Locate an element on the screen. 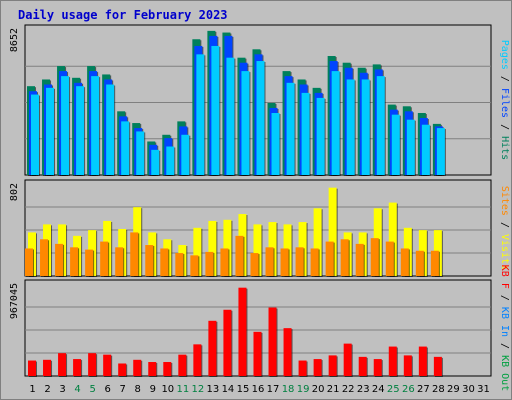  day-label-18: 18 is located at coordinates (288, 389).